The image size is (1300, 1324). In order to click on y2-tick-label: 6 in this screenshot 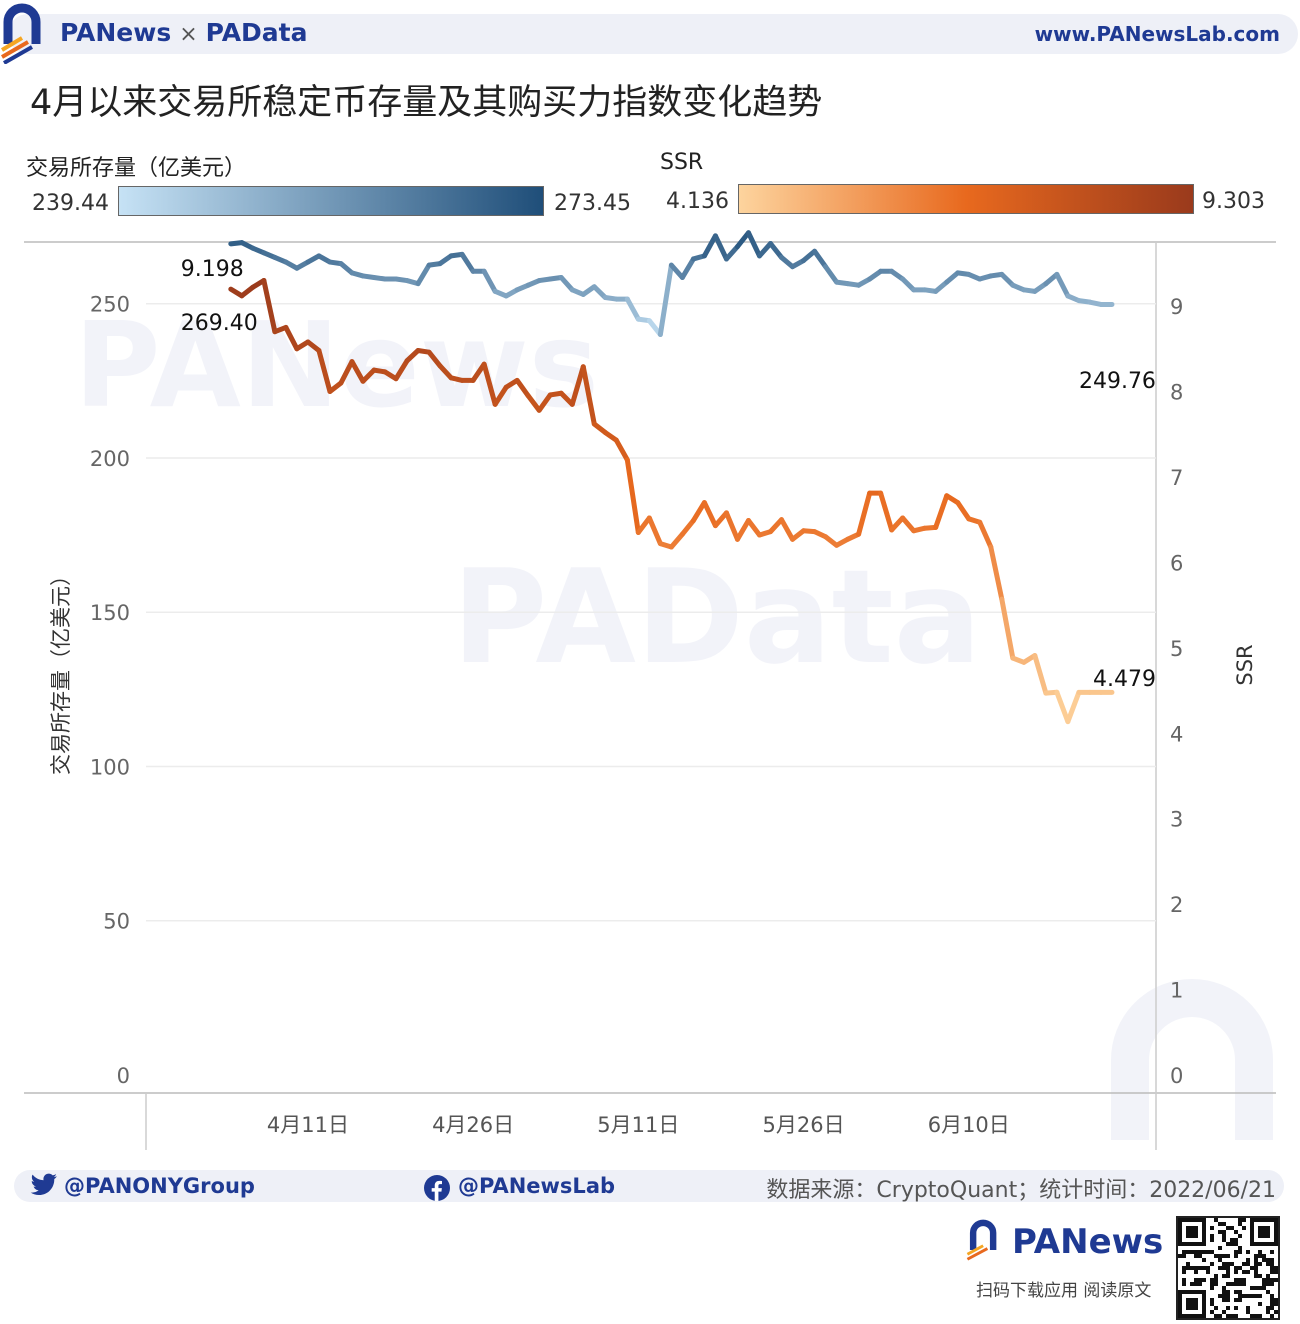, I will do `click(1176, 563)`.